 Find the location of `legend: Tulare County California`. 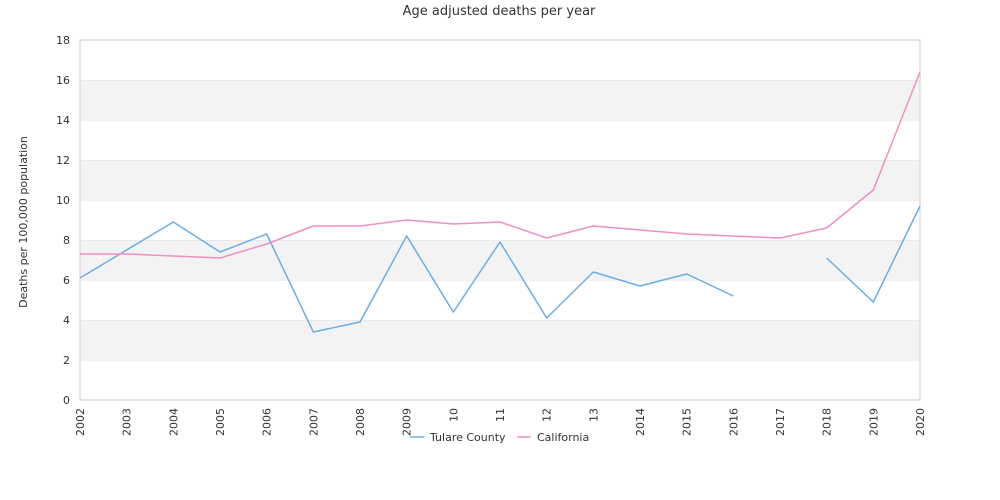

legend: Tulare County California is located at coordinates (499, 437).